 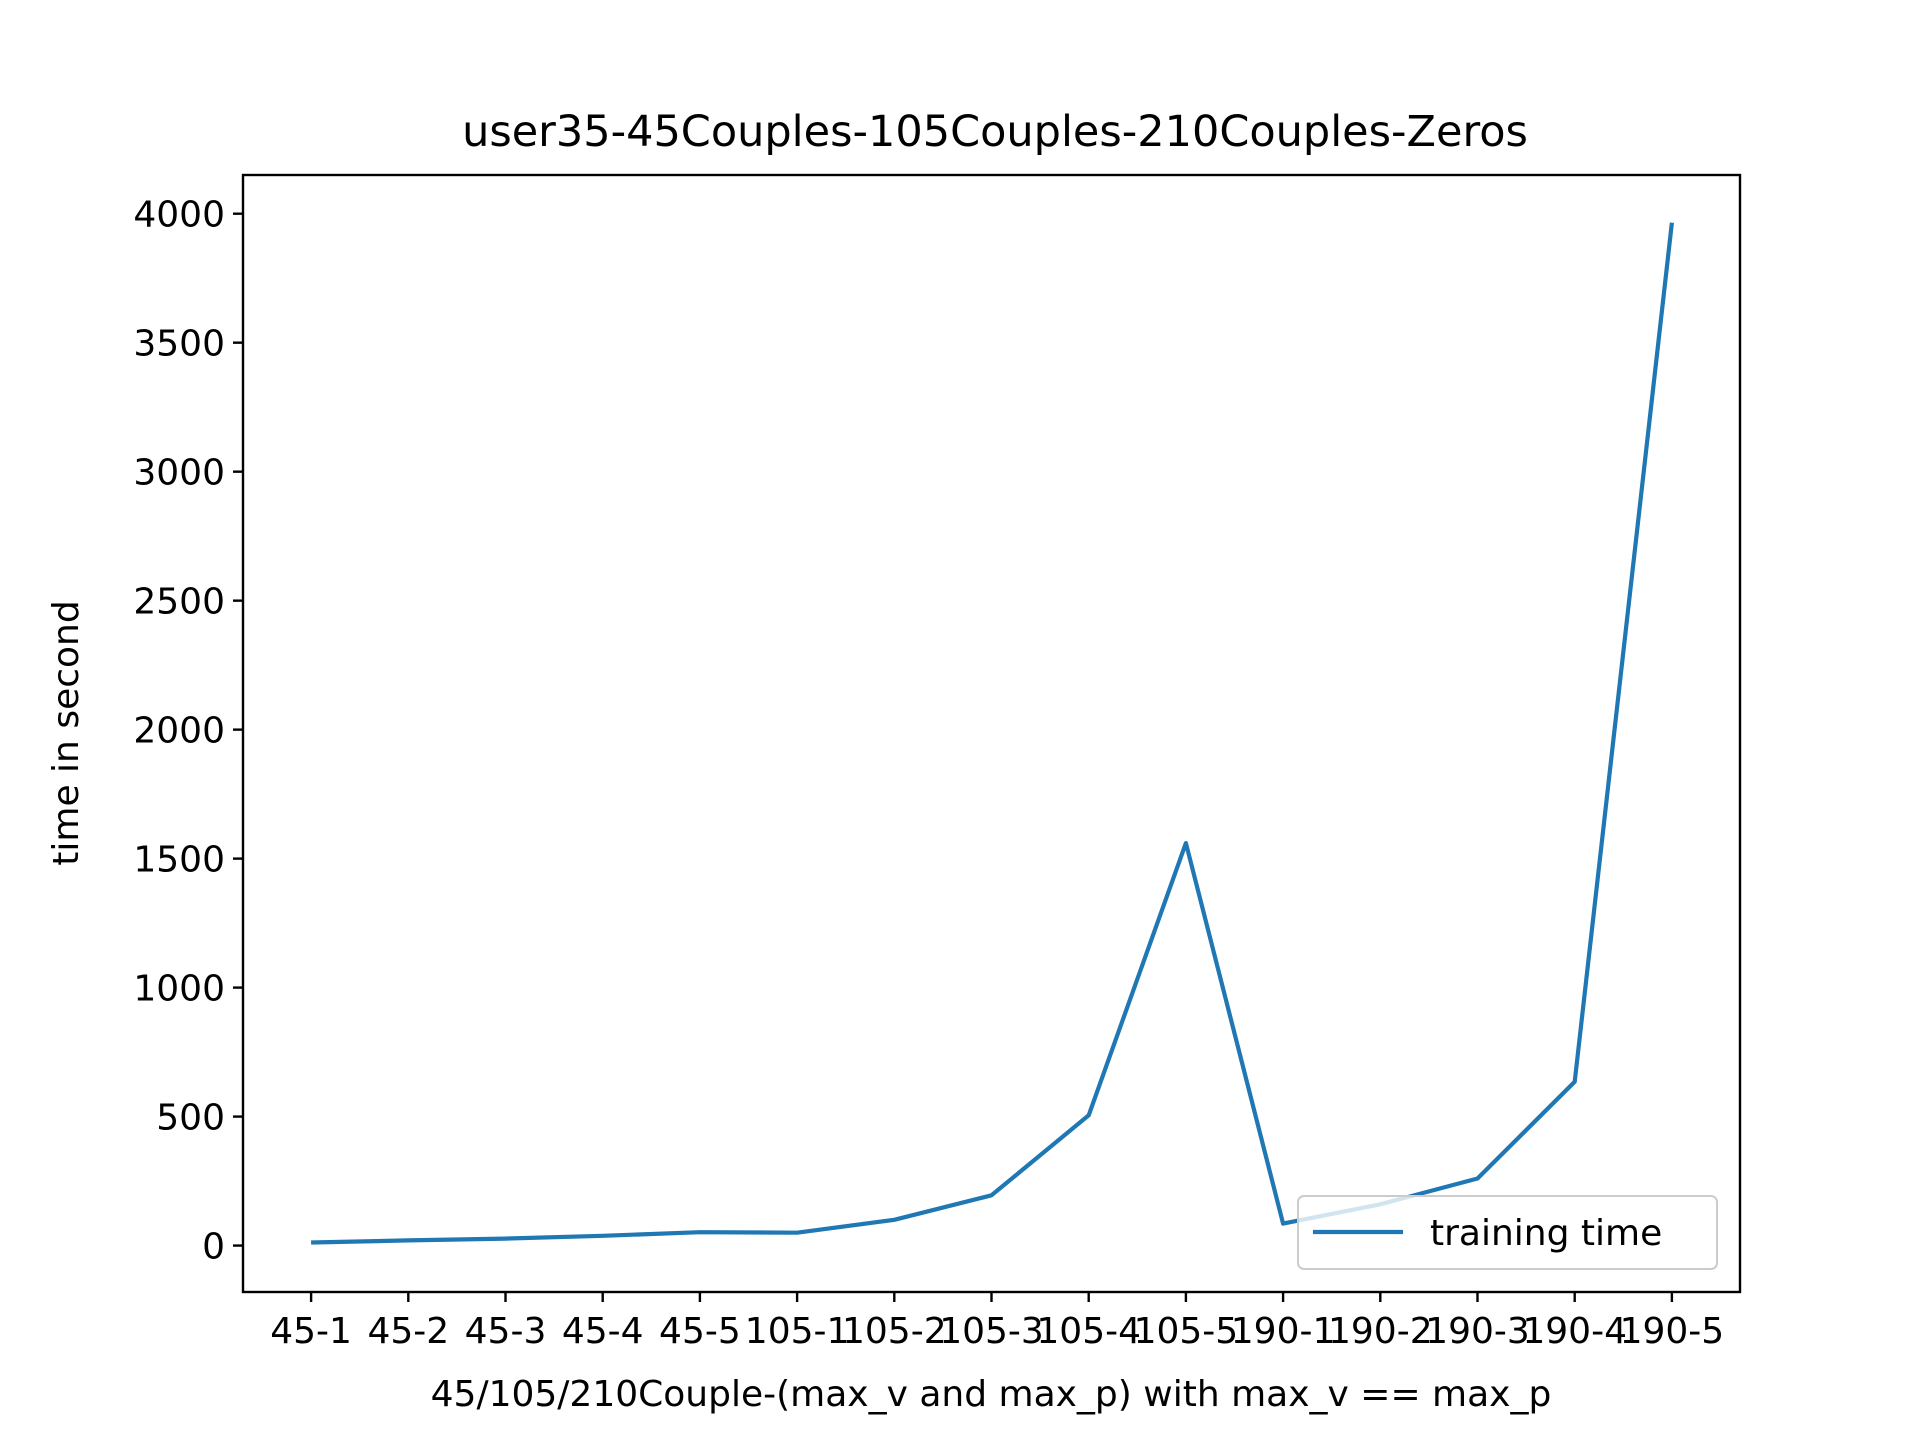 What do you see at coordinates (1546, 1233) in the screenshot?
I see `legend-label-training-time: training time` at bounding box center [1546, 1233].